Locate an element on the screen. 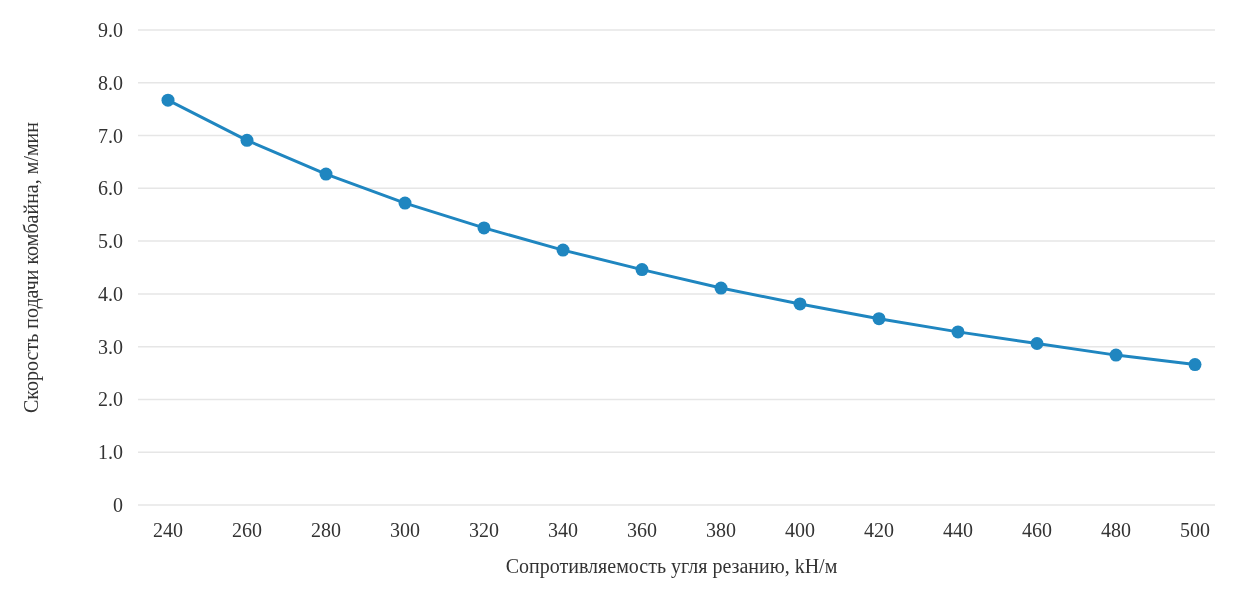 The image size is (1243, 593). x-tick-label: 260 is located at coordinates (247, 530).